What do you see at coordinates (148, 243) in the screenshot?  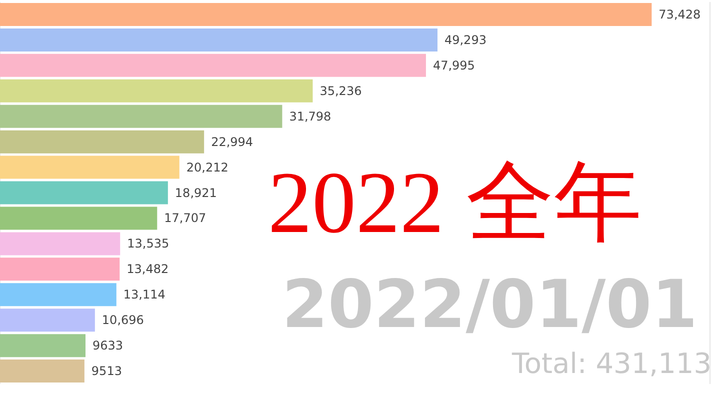 I see `data-label: 13,535` at bounding box center [148, 243].